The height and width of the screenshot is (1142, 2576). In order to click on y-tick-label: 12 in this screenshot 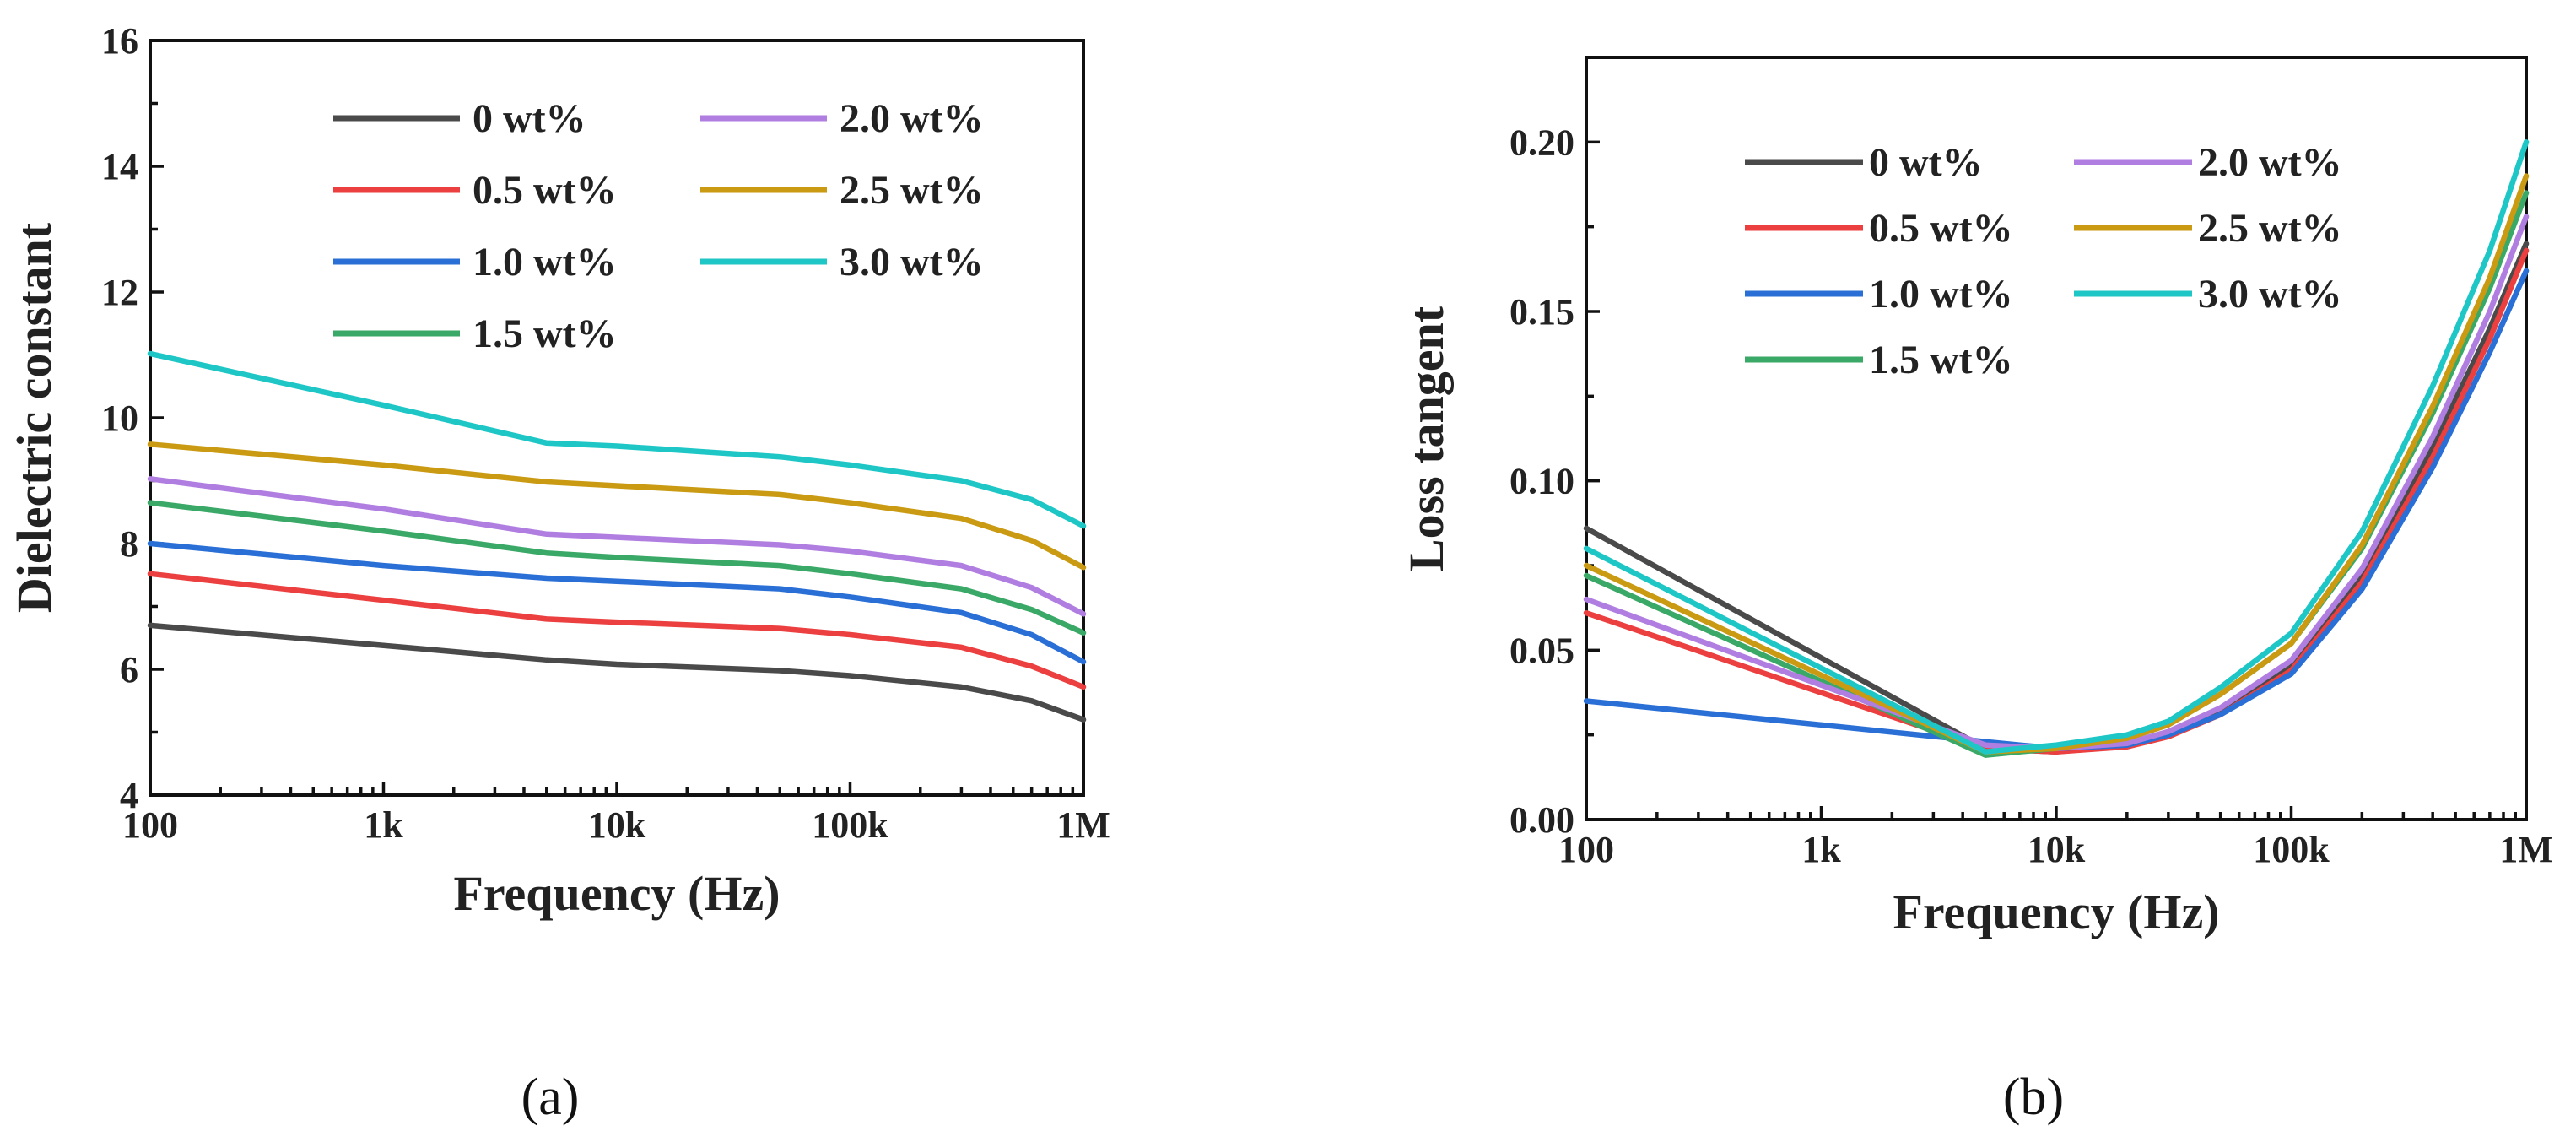, I will do `click(119, 292)`.